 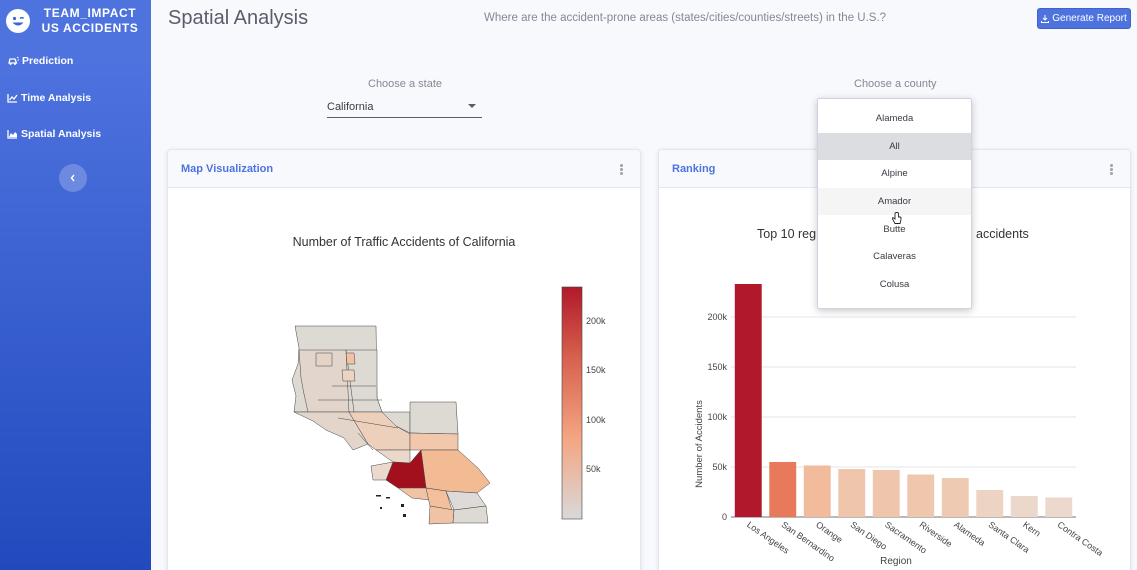 What do you see at coordinates (13, 60) in the screenshot?
I see `car-crash-icon` at bounding box center [13, 60].